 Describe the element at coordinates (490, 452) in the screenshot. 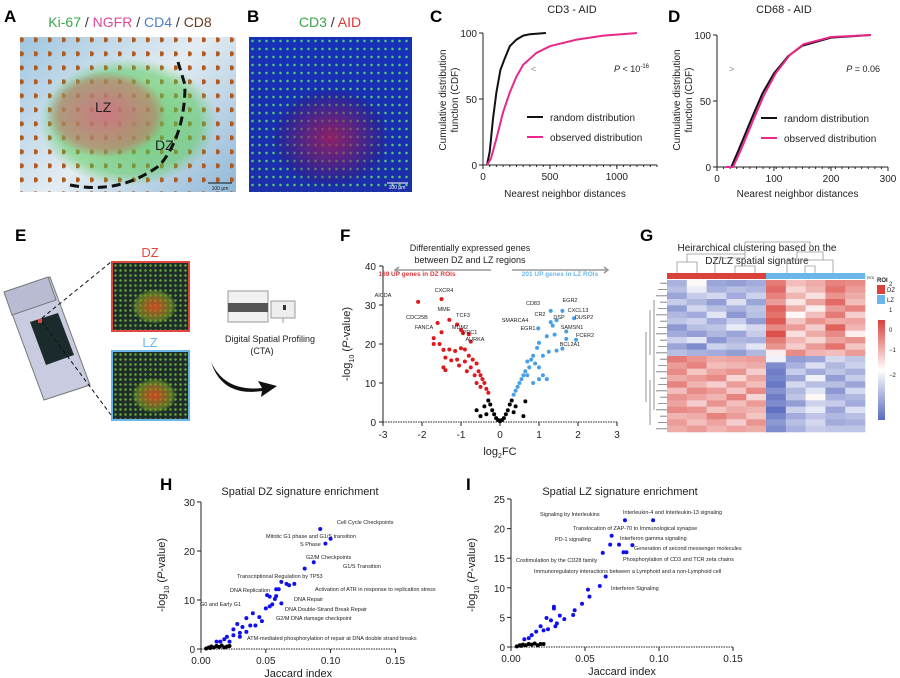

I see `x-label-text: log` at that location.